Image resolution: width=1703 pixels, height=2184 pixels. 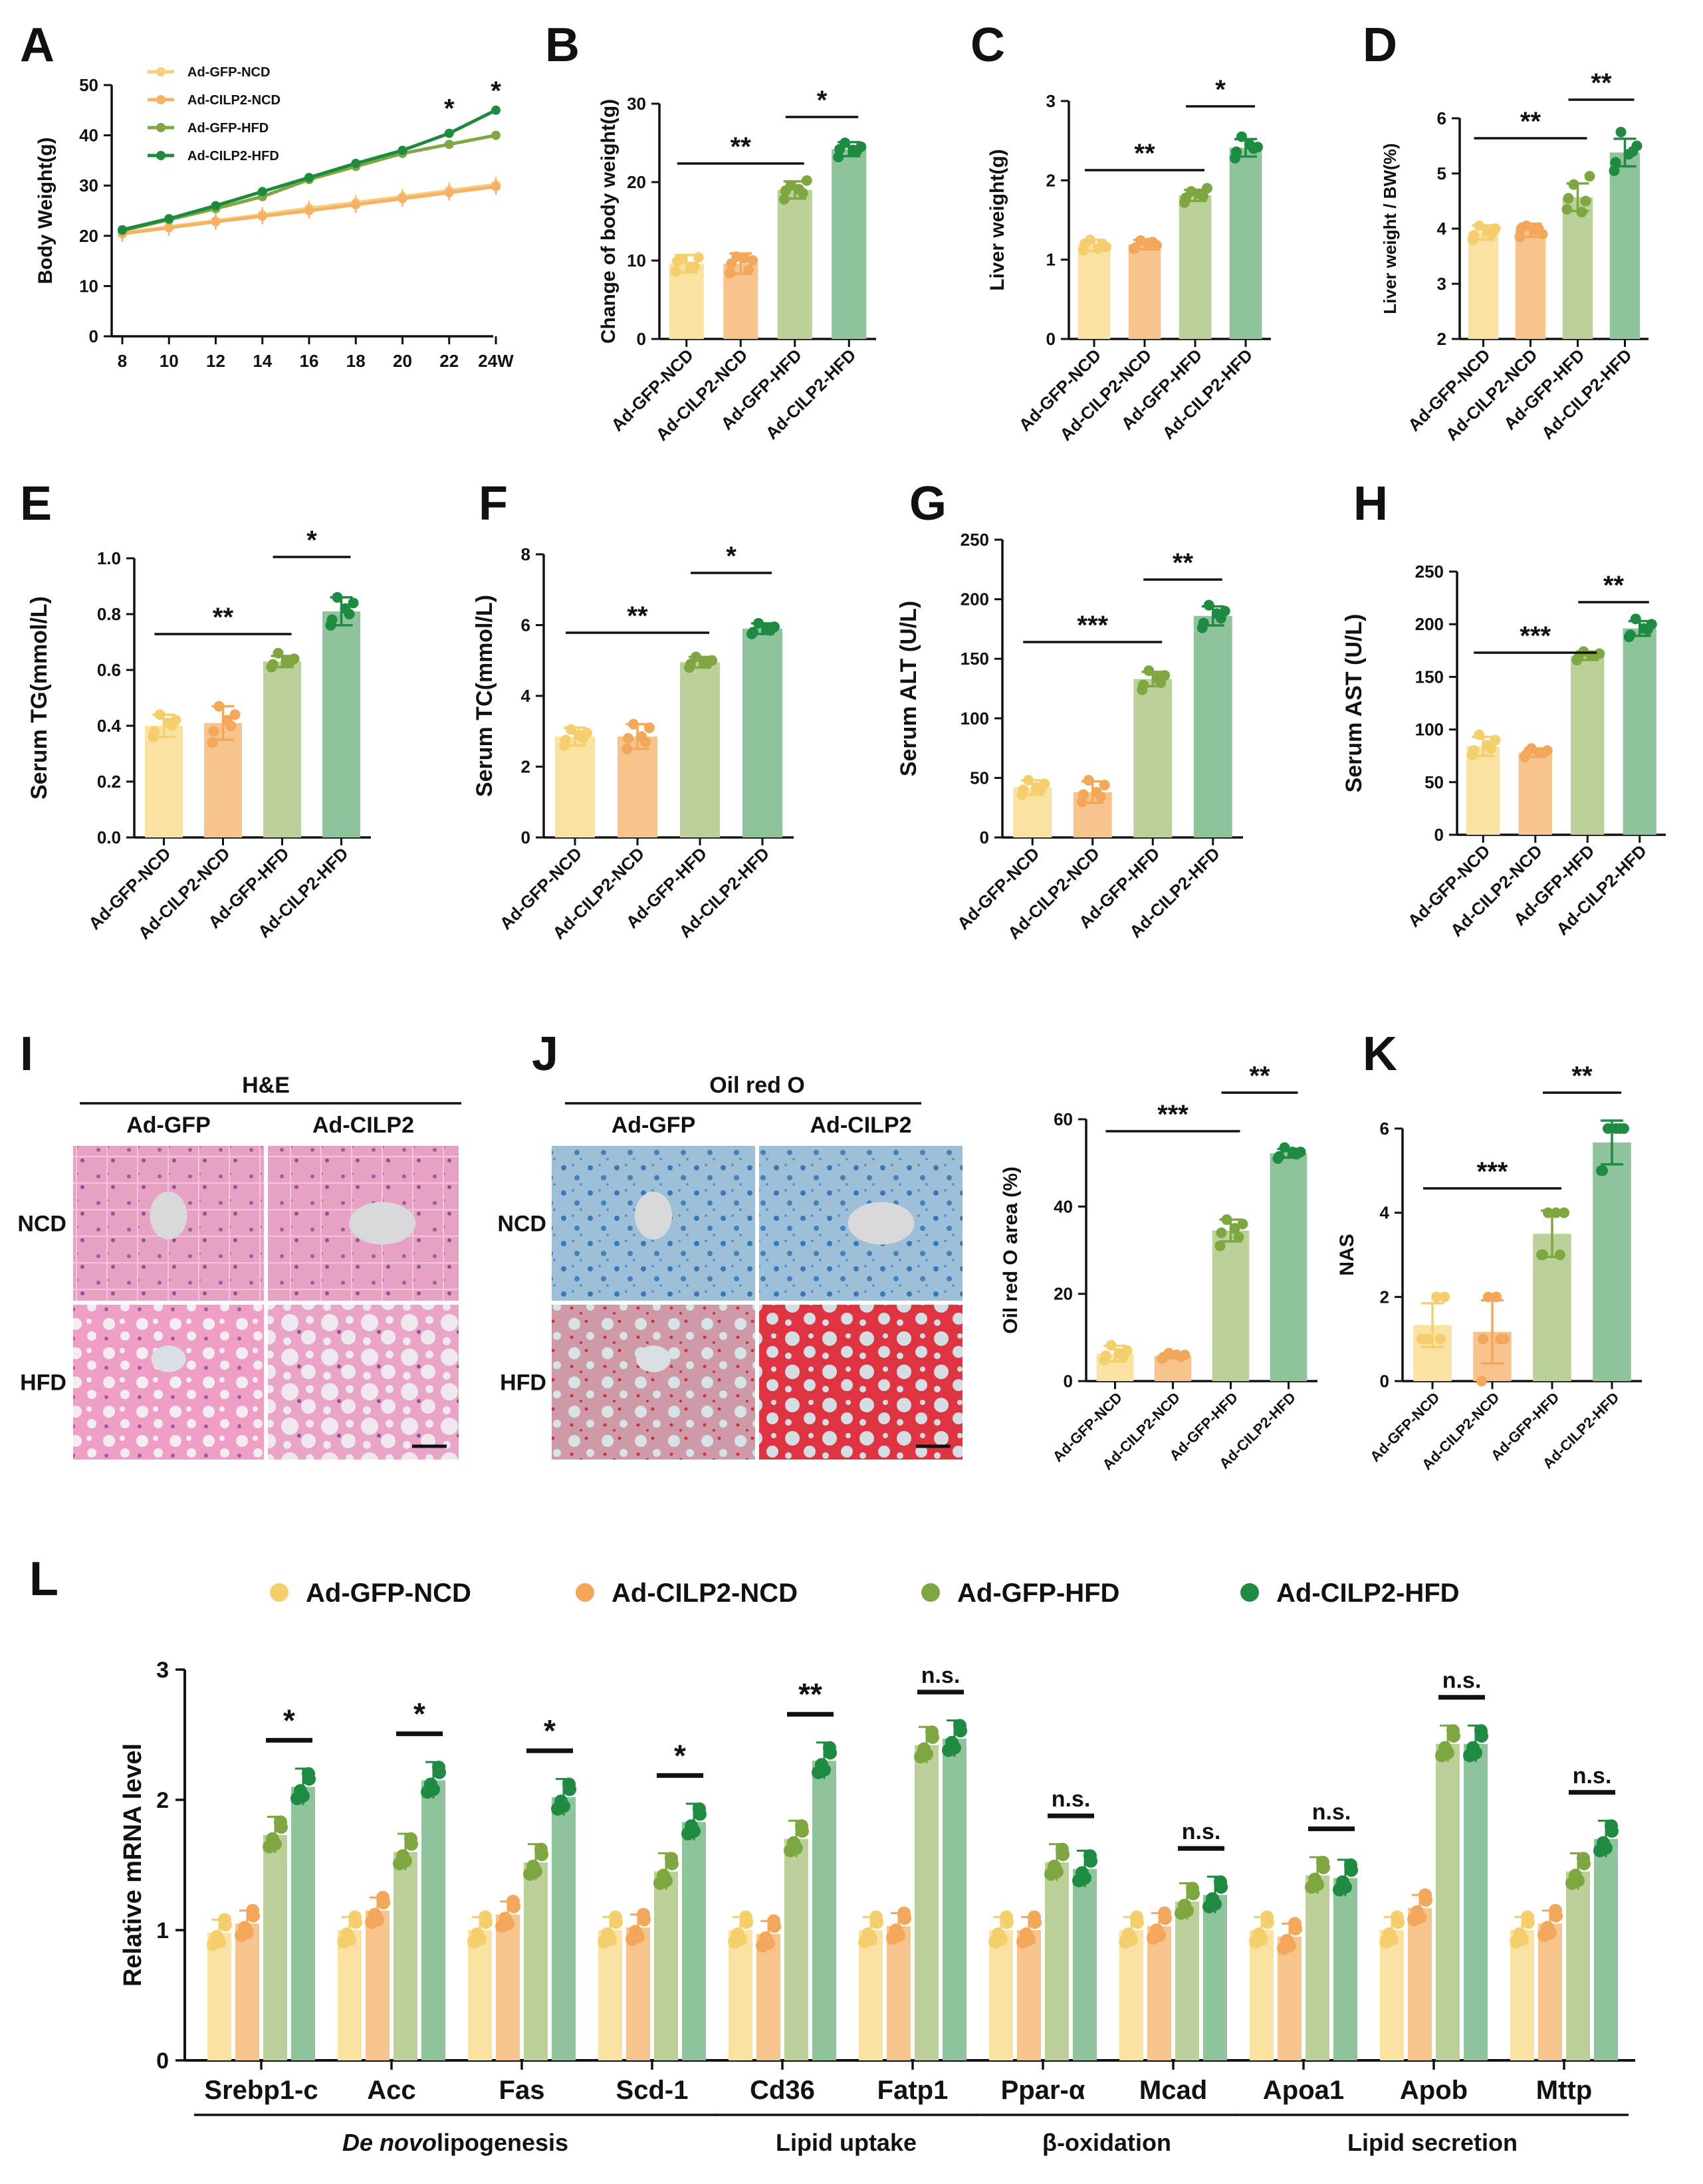 I want to click on legend-label: Ad-CILP2-HFD, so click(x=1368, y=1593).